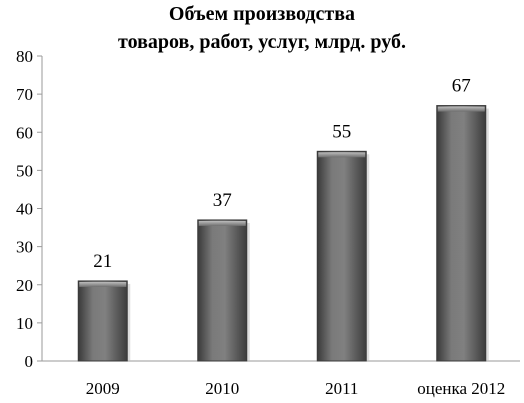 Image resolution: width=524 pixels, height=403 pixels. Describe the element at coordinates (24, 285) in the screenshot. I see `y-tick-label: 20` at that location.